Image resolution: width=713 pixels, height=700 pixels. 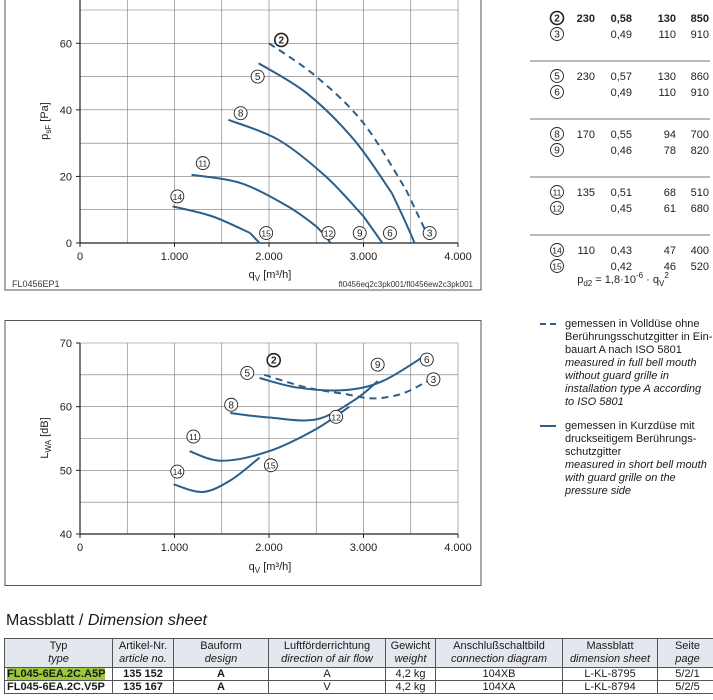 I want to click on sound-y-axis-label: LWA [dB], so click(x=46, y=437).